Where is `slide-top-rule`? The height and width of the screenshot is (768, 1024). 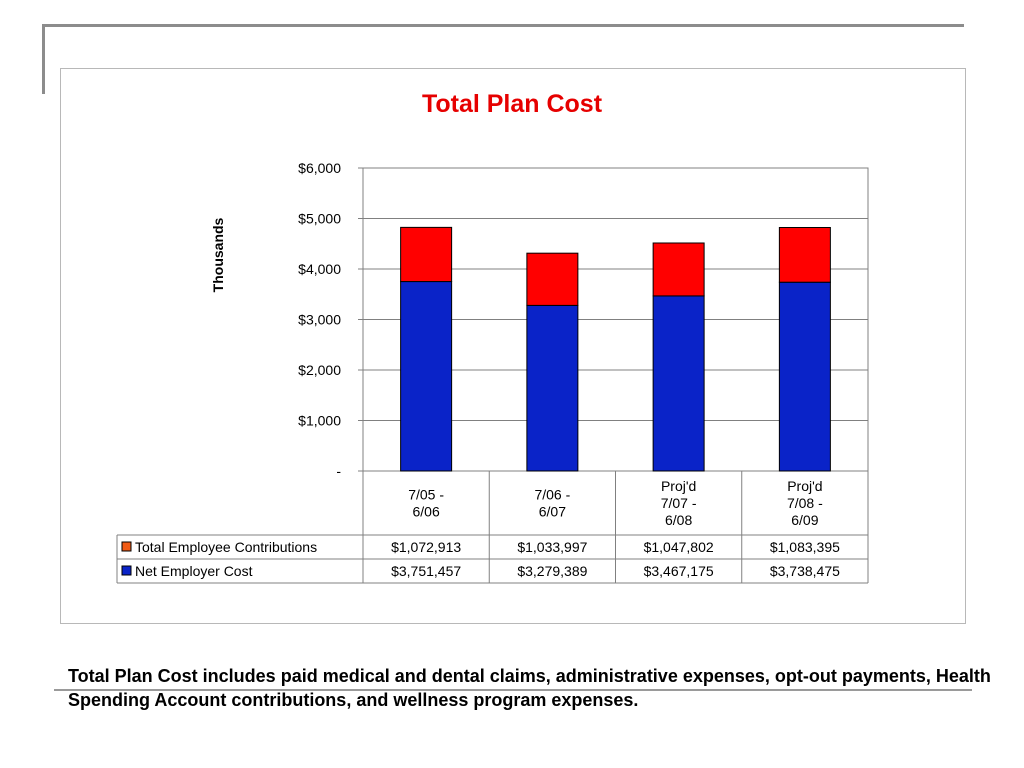
slide-top-rule is located at coordinates (503, 25).